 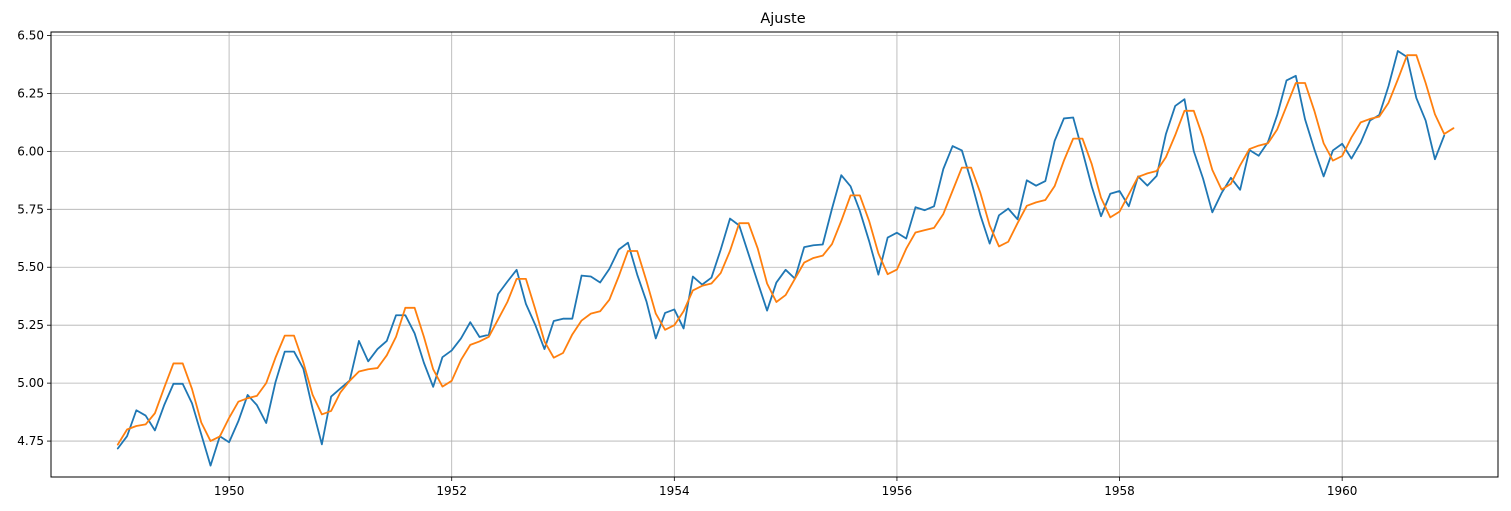 What do you see at coordinates (30, 93) in the screenshot?
I see `y-tick-label: 6.25` at bounding box center [30, 93].